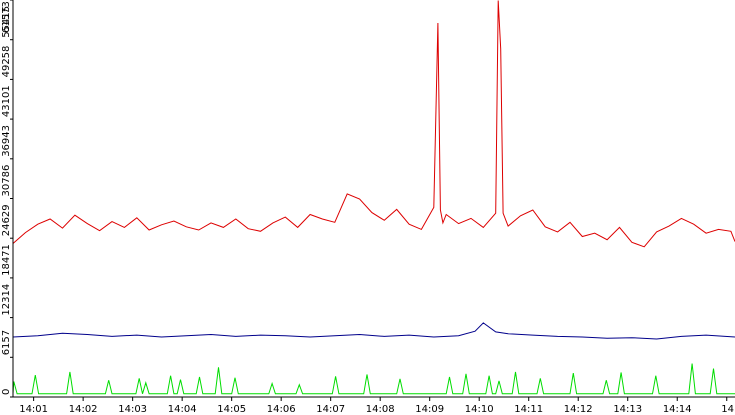 The width and height of the screenshot is (735, 415). What do you see at coordinates (281, 409) in the screenshot?
I see `x-tick-label: 14:06` at bounding box center [281, 409].